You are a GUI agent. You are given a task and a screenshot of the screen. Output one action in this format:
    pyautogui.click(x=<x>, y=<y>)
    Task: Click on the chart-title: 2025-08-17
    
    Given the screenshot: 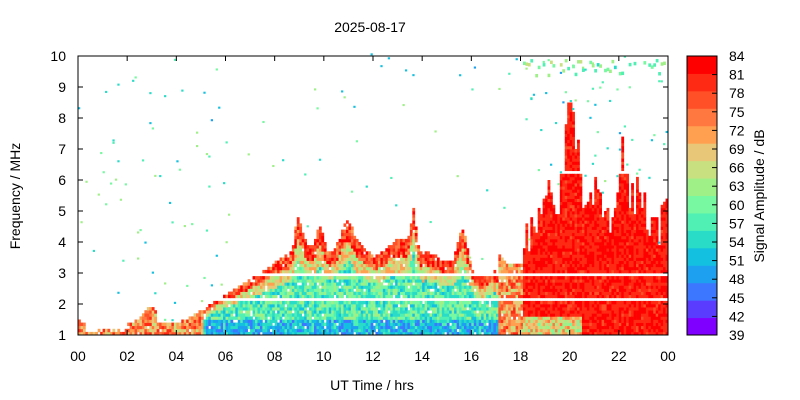 What is the action you would take?
    pyautogui.click(x=370, y=27)
    